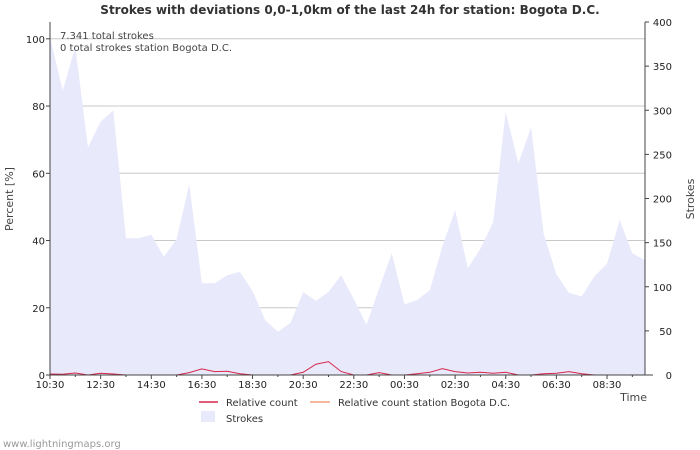 This screenshot has height=450, width=700. Describe the element at coordinates (62, 444) in the screenshot. I see `footer-credit: www.lightningmaps.org` at that location.